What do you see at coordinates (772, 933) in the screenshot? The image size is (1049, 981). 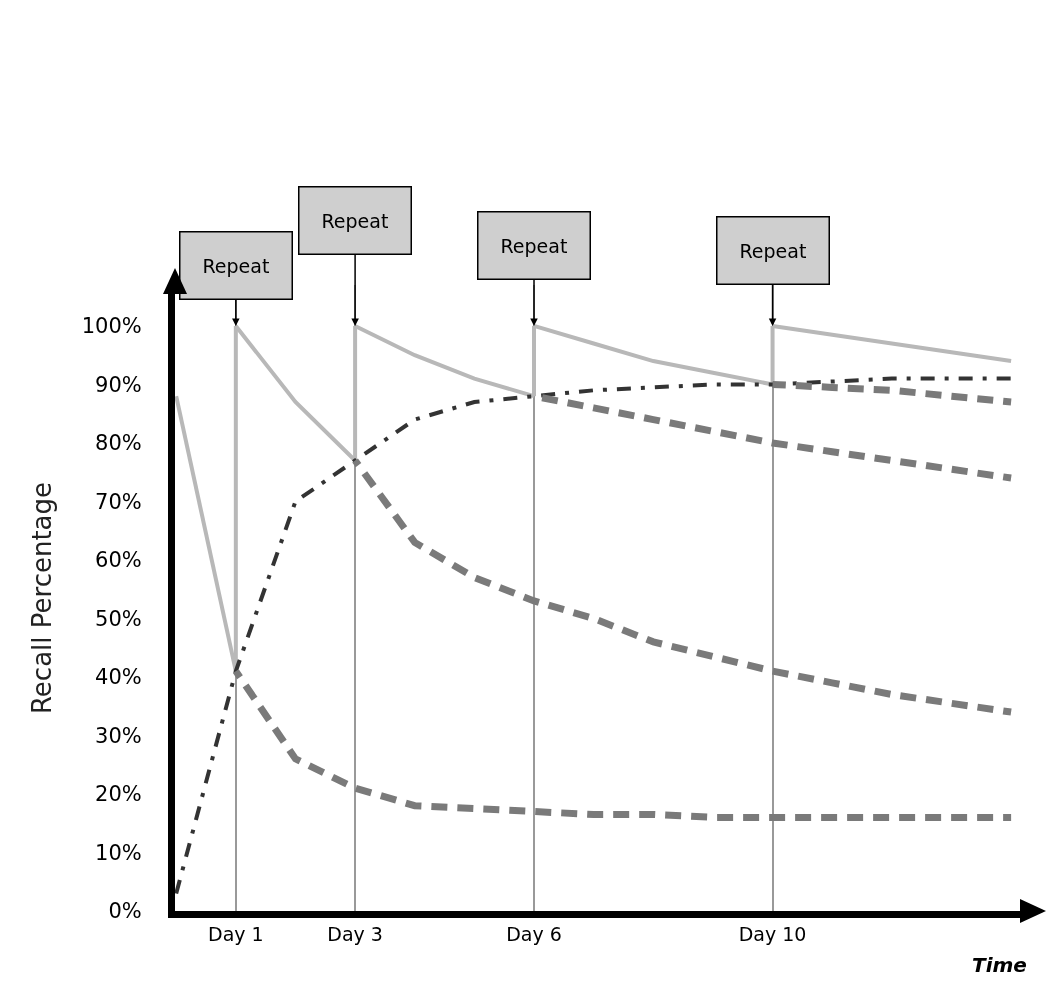 I see `x-tick-label: Day 10` at bounding box center [772, 933].